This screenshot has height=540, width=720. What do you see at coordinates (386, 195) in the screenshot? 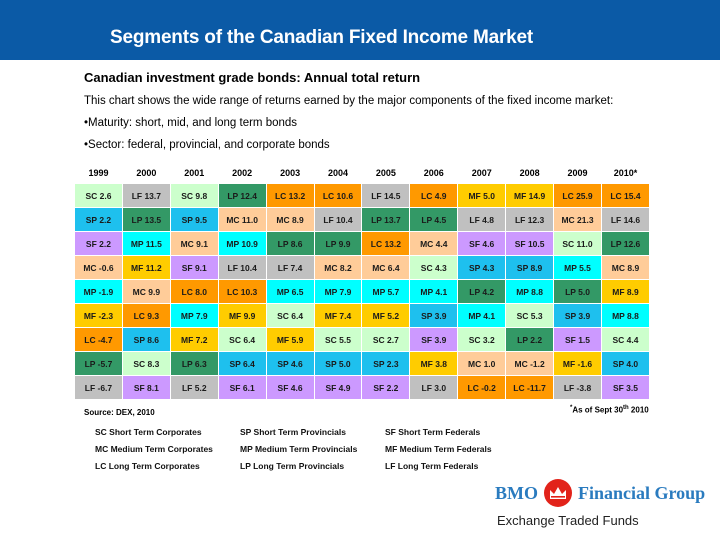
I see `return-cell: LF 14.5` at bounding box center [386, 195].